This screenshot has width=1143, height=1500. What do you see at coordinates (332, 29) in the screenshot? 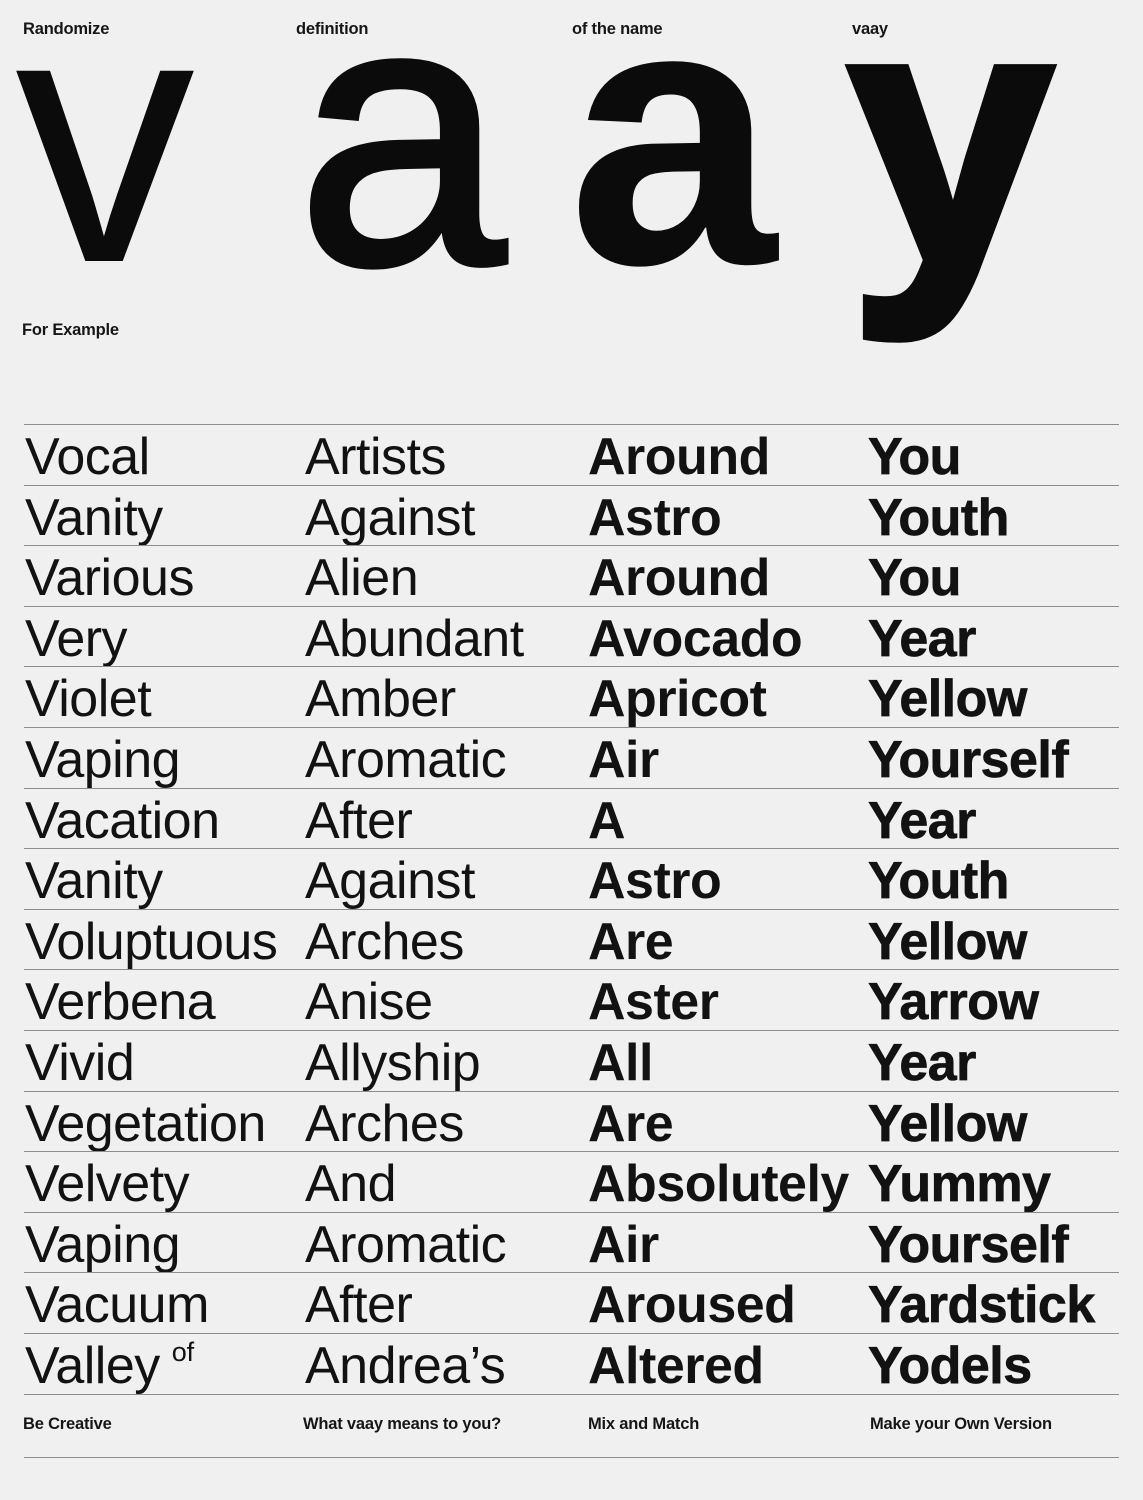
I see `header-label-definition: definition` at bounding box center [332, 29].